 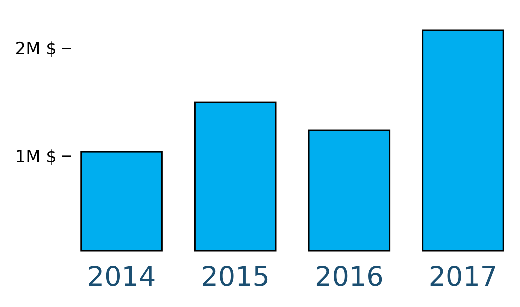 What do you see at coordinates (349, 277) in the screenshot?
I see `x-tick-label: 2016` at bounding box center [349, 277].